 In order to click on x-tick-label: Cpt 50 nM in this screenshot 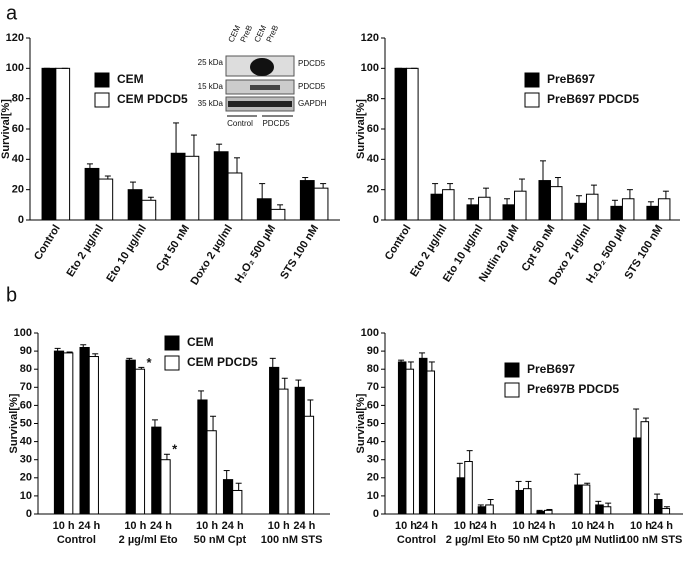, I will do `click(173, 248)`.